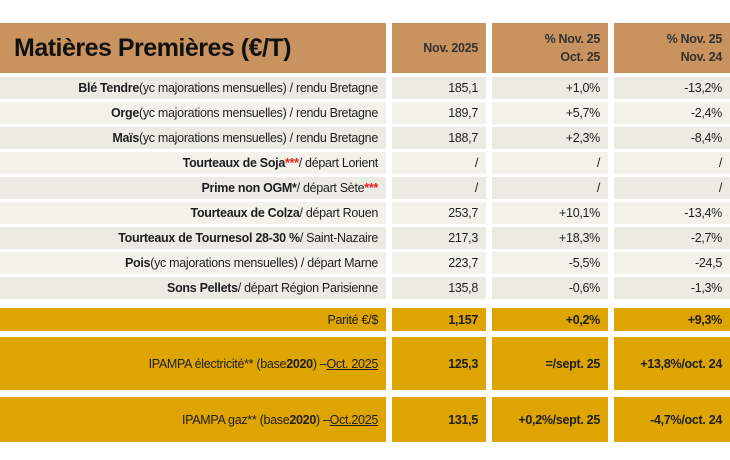 This screenshot has width=730, height=460. What do you see at coordinates (672, 288) in the screenshot?
I see `row-yoy-value: -1,3%` at bounding box center [672, 288].